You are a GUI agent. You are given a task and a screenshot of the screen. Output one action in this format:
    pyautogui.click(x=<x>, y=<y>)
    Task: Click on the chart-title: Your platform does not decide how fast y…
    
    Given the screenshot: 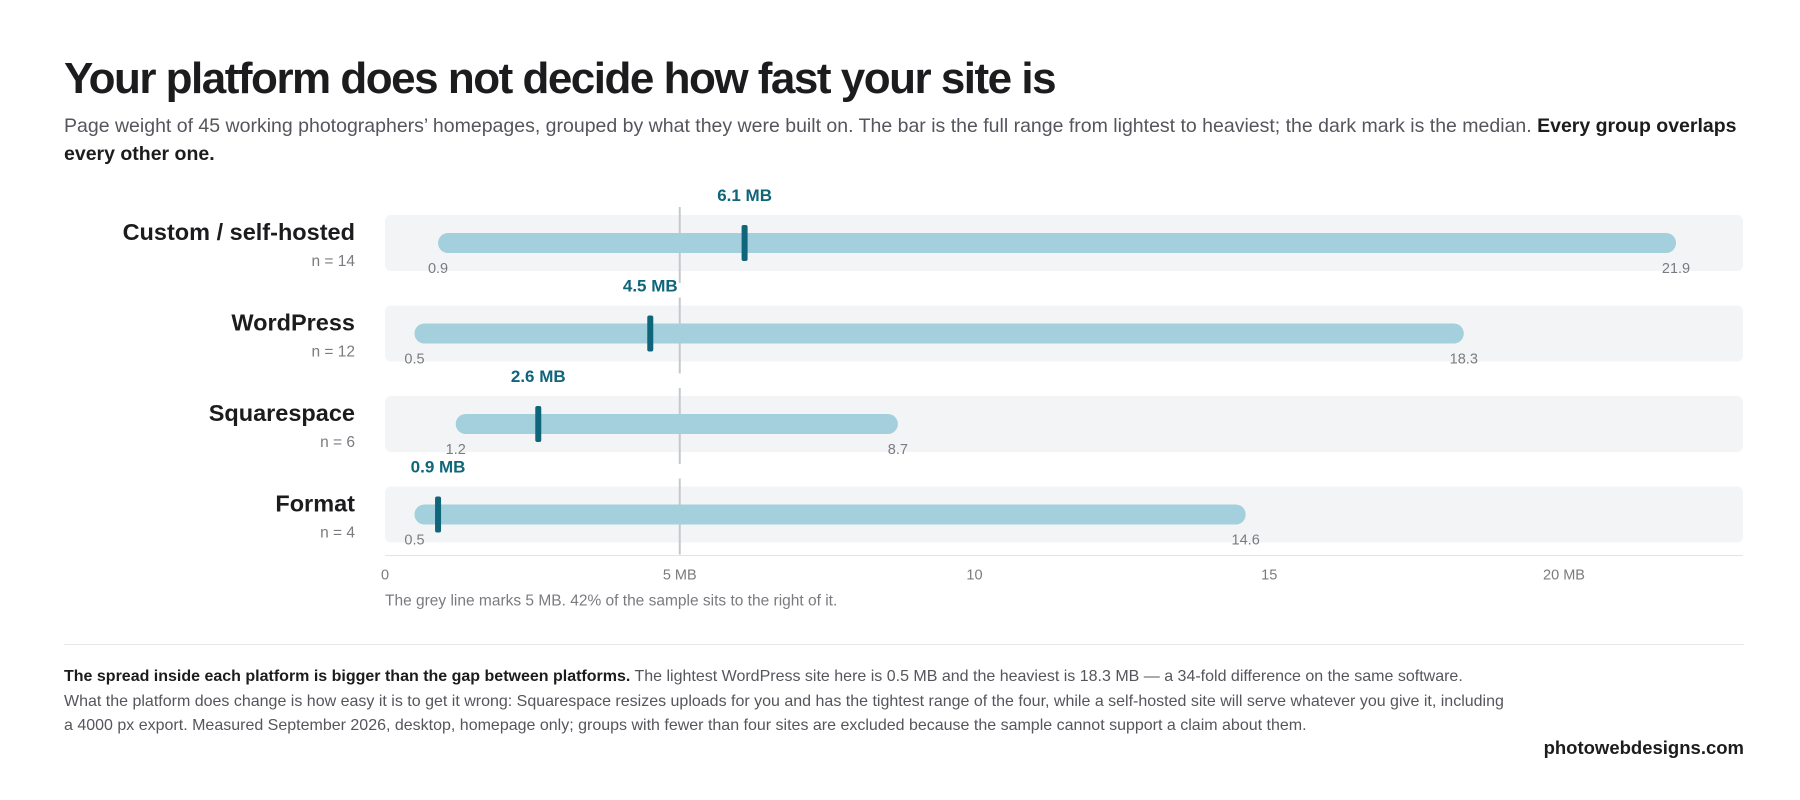 What is the action you would take?
    pyautogui.click(x=560, y=78)
    